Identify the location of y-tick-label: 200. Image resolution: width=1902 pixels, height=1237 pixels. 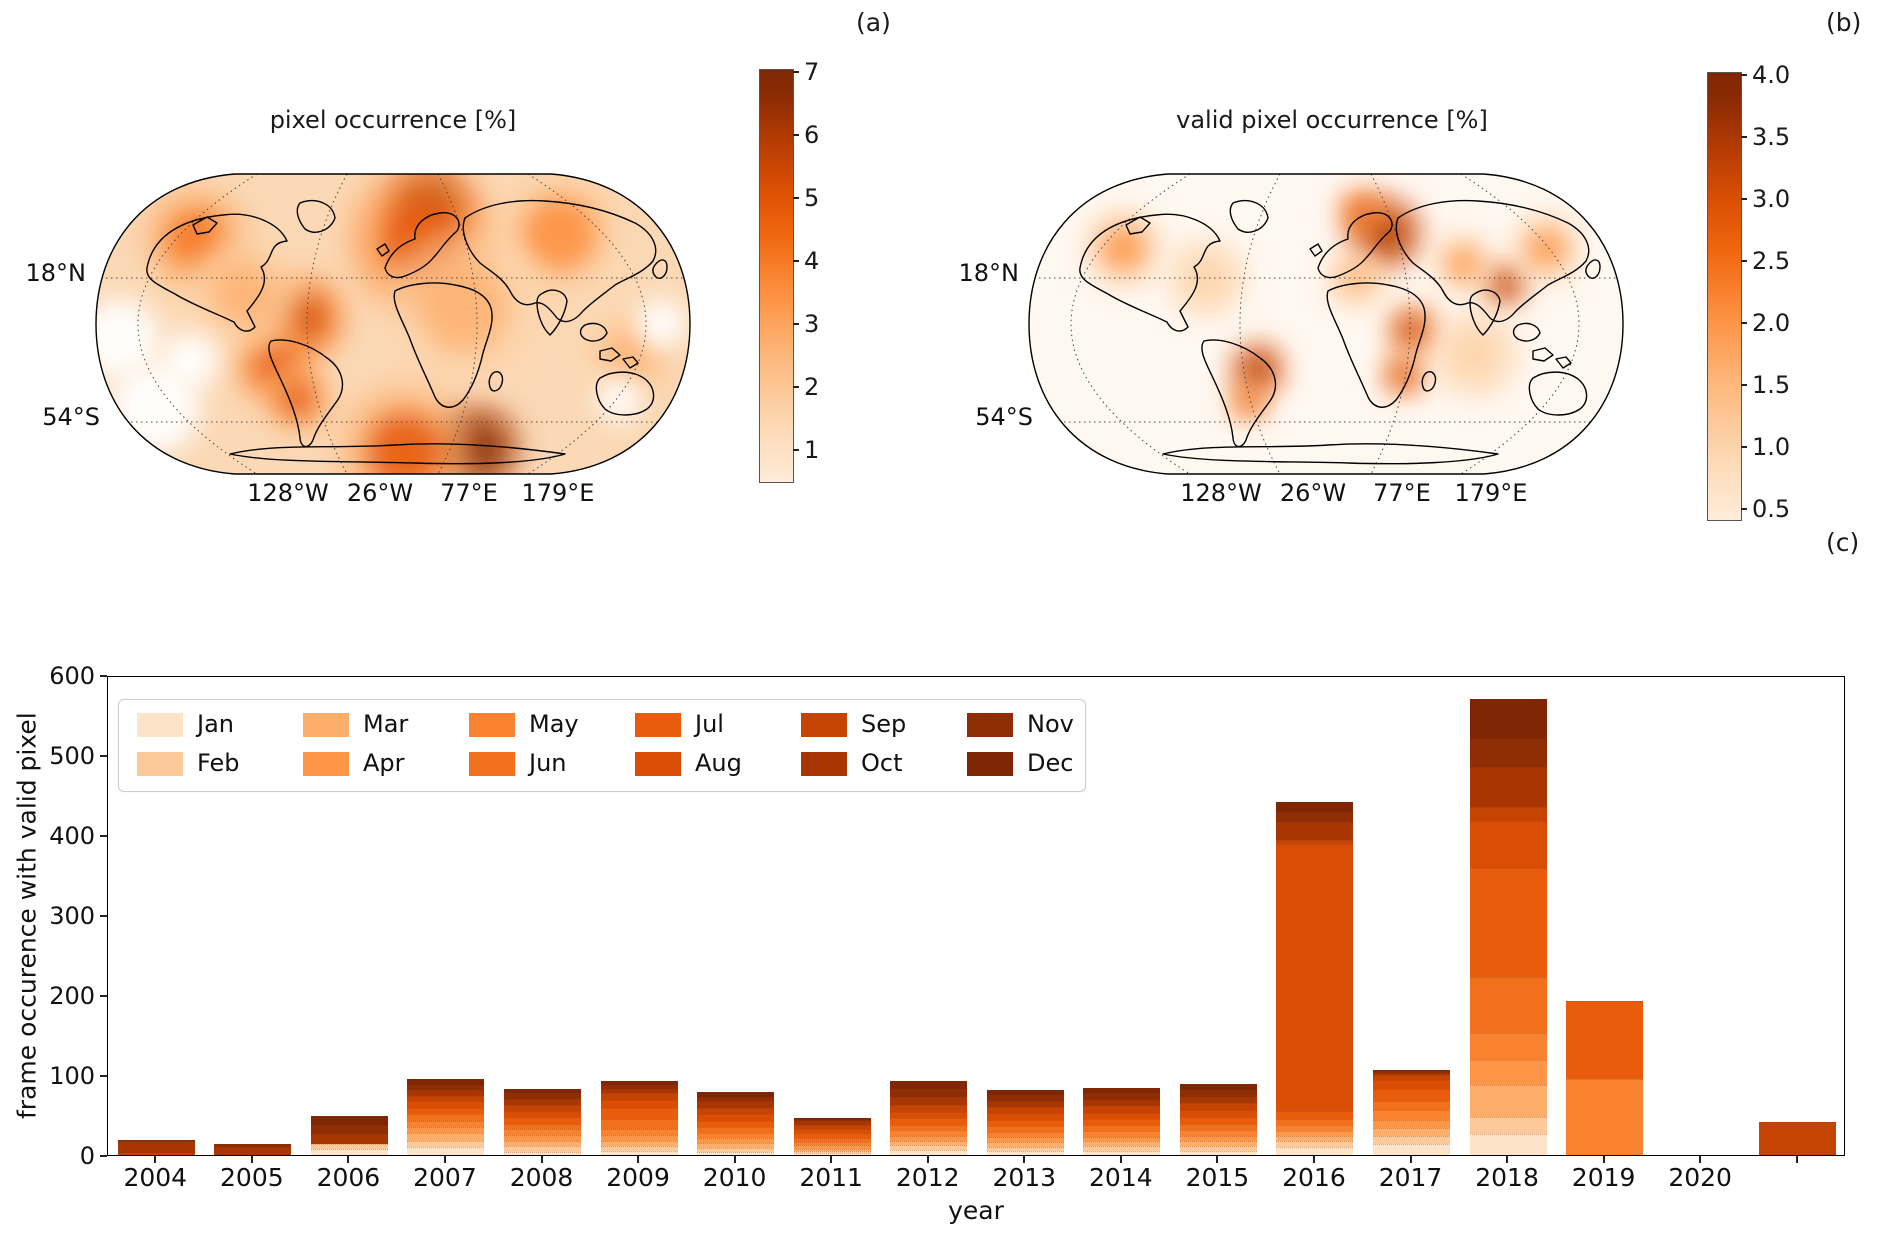
(72, 996).